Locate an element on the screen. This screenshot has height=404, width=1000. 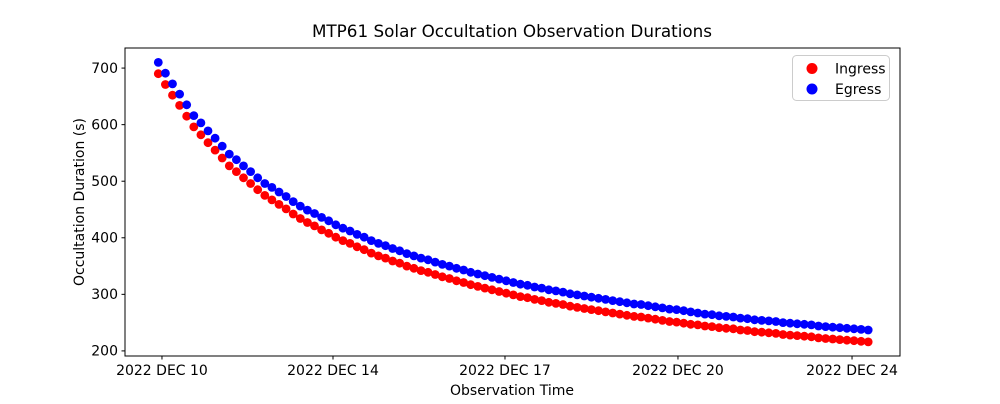
x-axis-label: Observation Time is located at coordinates (512, 391).